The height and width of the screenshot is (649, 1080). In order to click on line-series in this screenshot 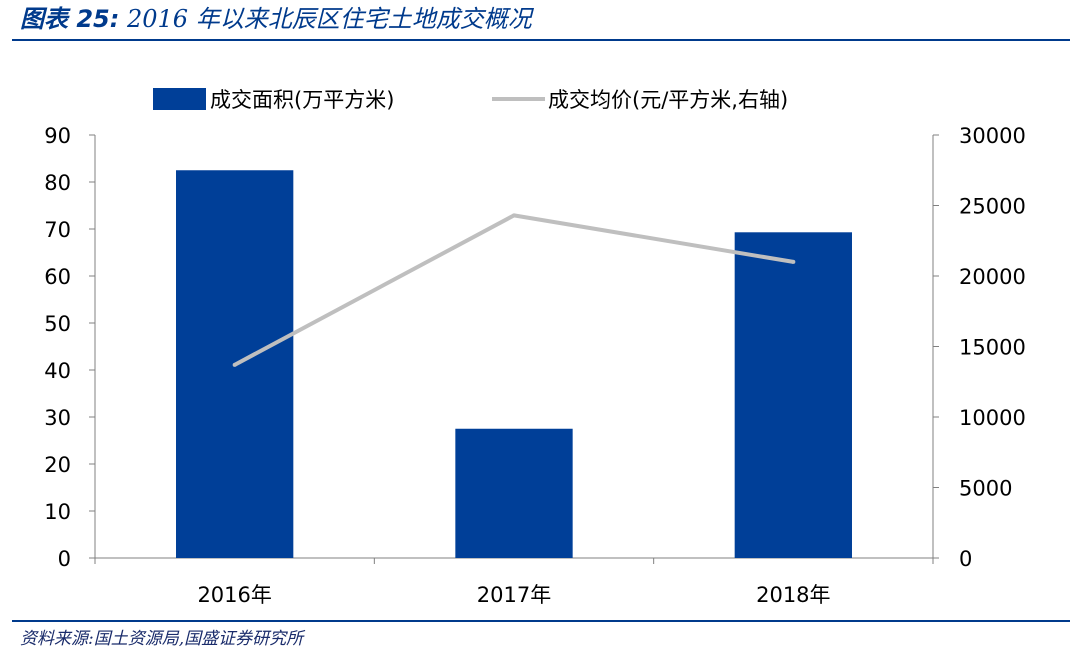, I will do `click(514, 290)`.